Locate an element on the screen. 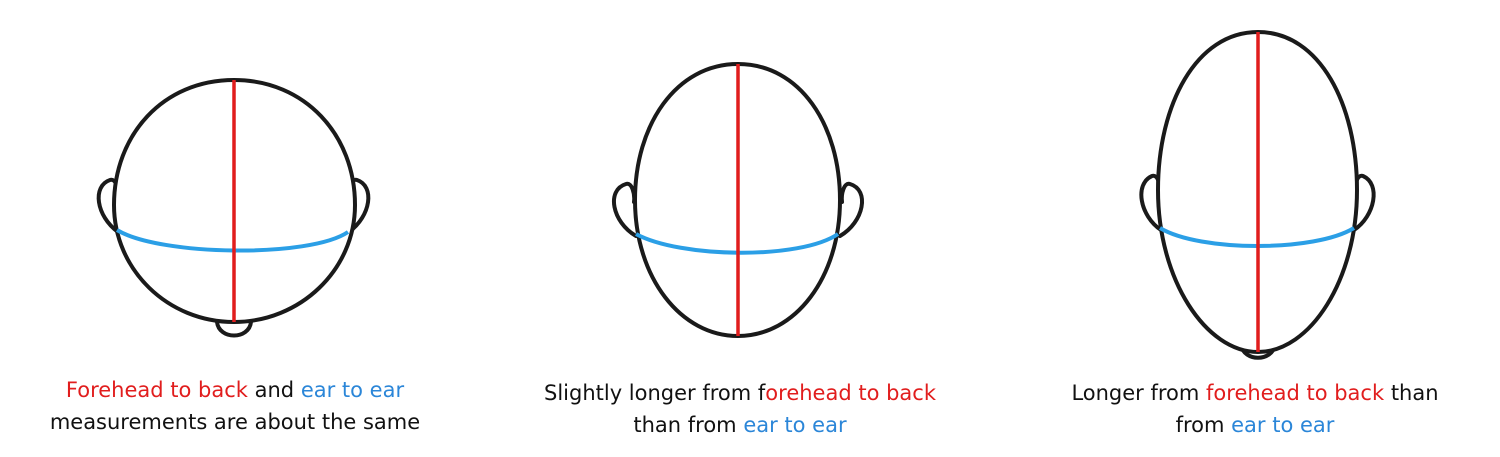 The image size is (1500, 457). forehead-to-back-label: Forehead to back is located at coordinates (156, 390).